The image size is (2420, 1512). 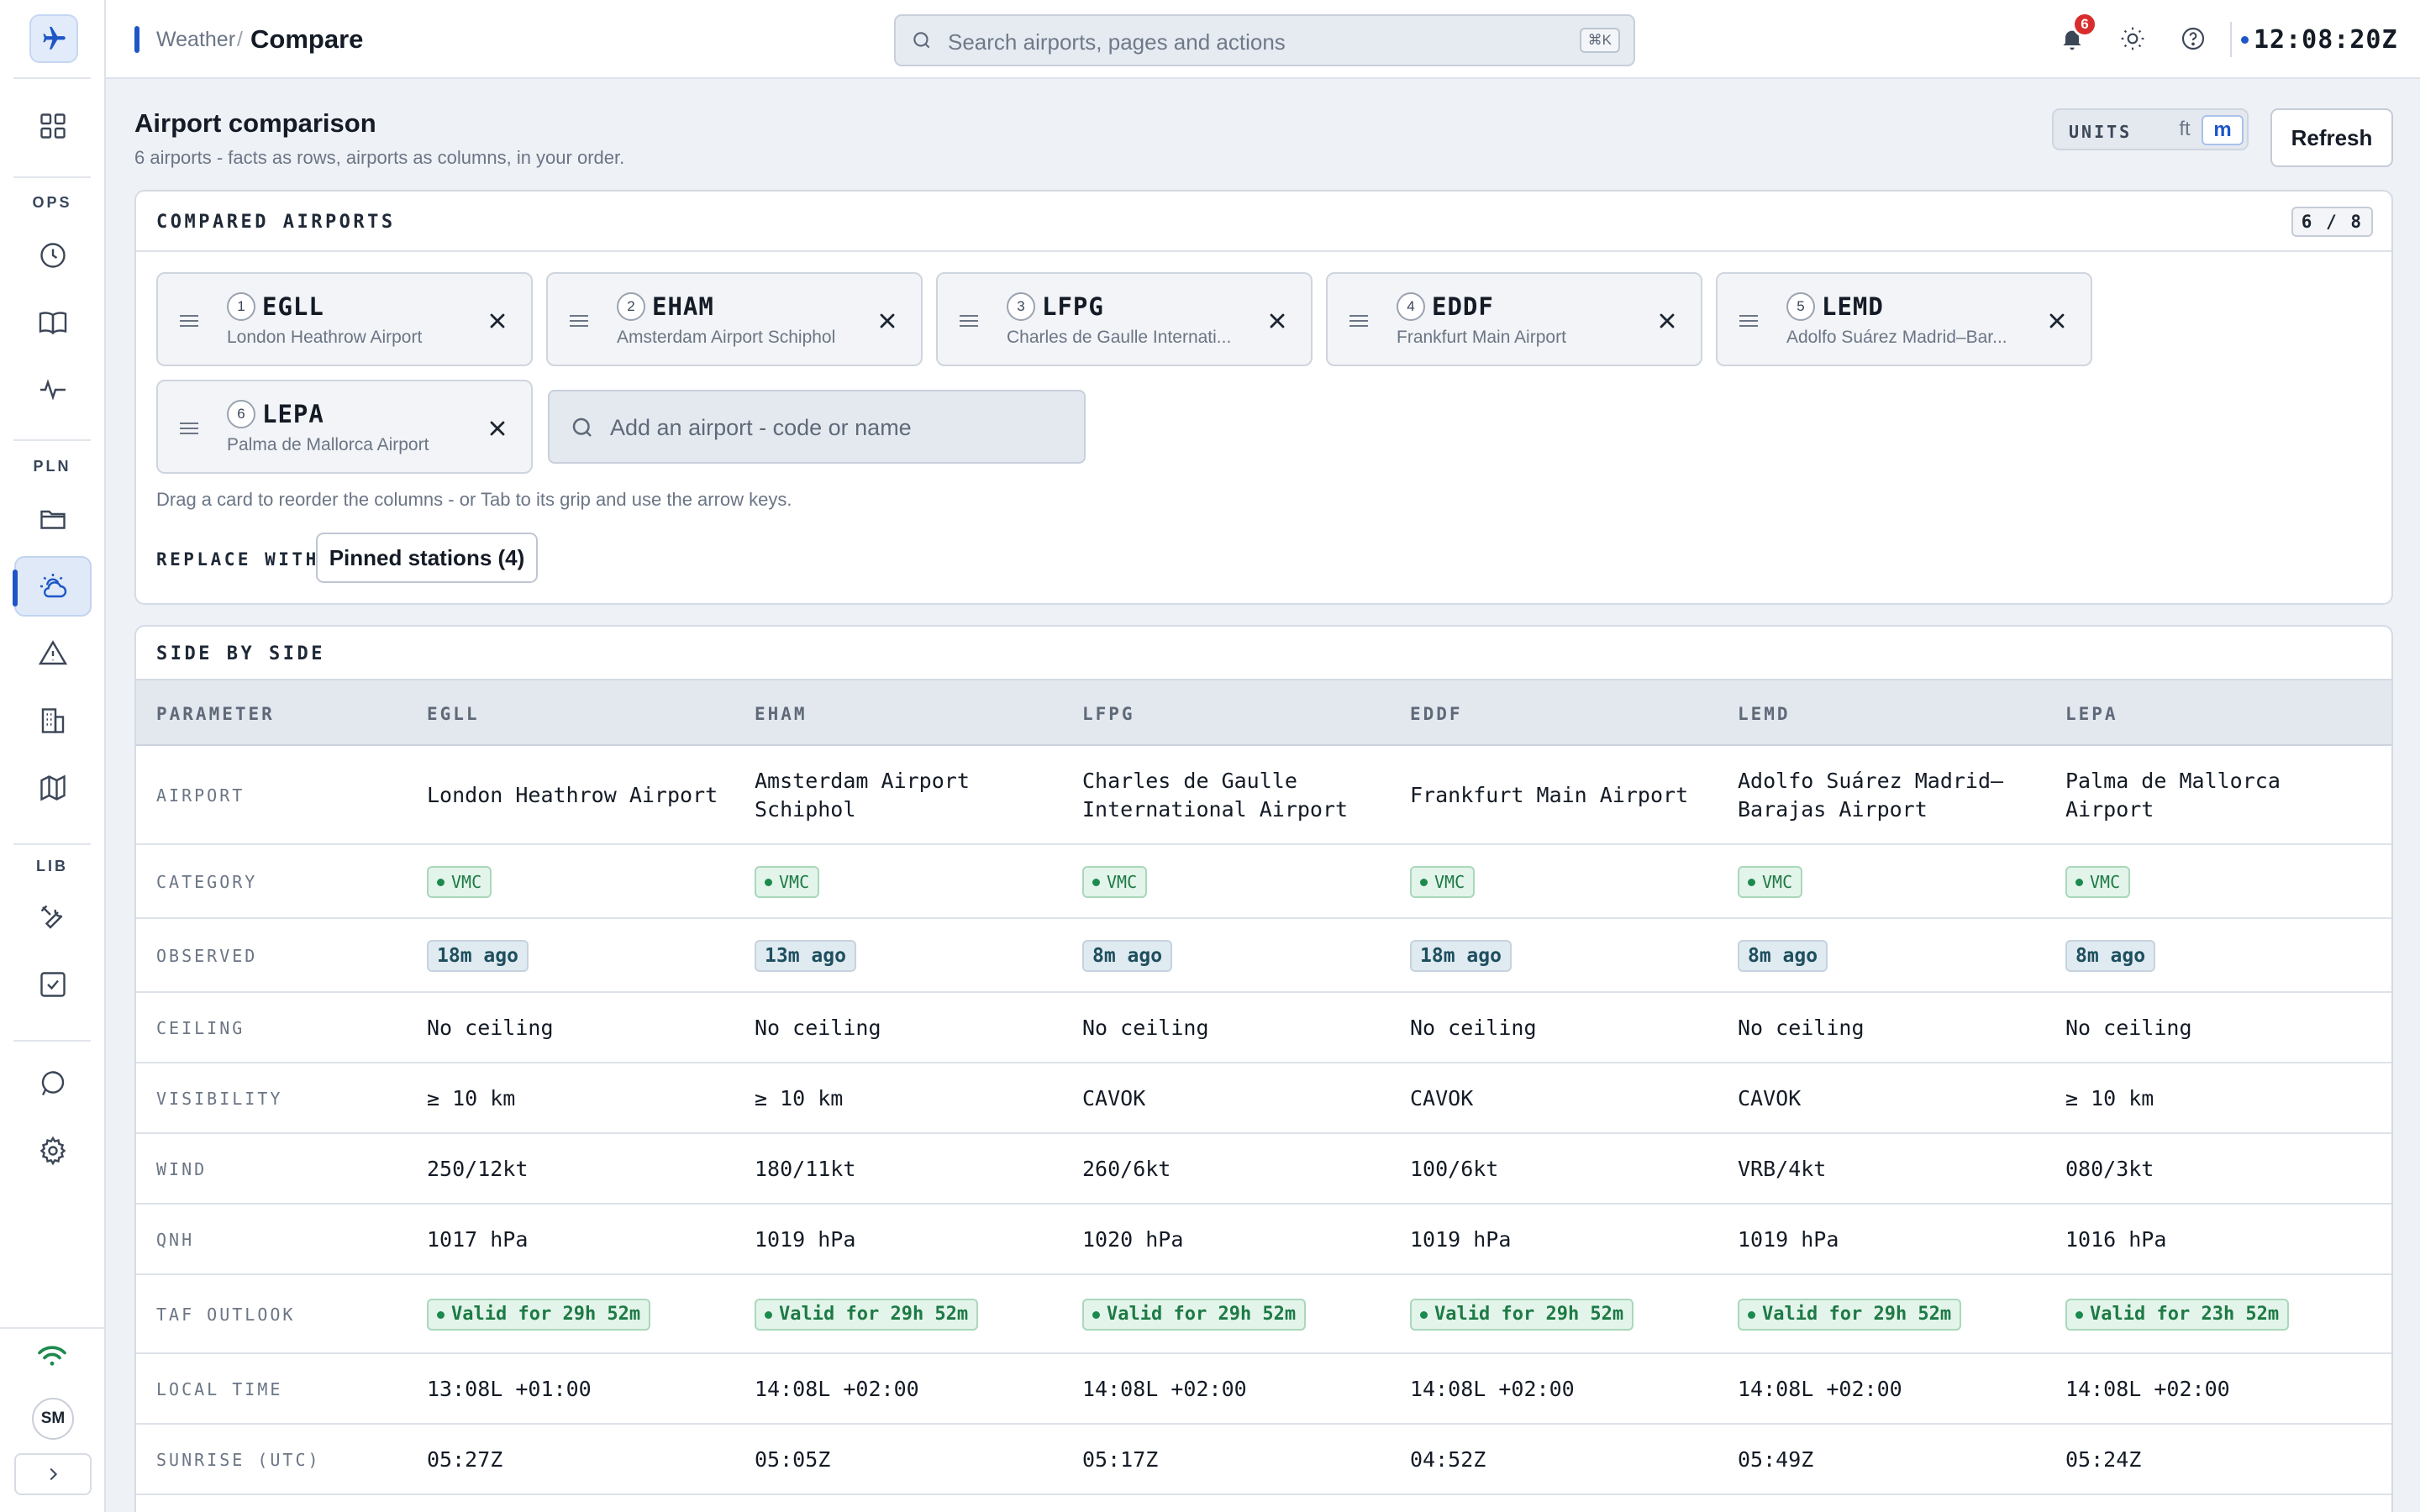 I want to click on chat-icon, so click(x=53, y=1083).